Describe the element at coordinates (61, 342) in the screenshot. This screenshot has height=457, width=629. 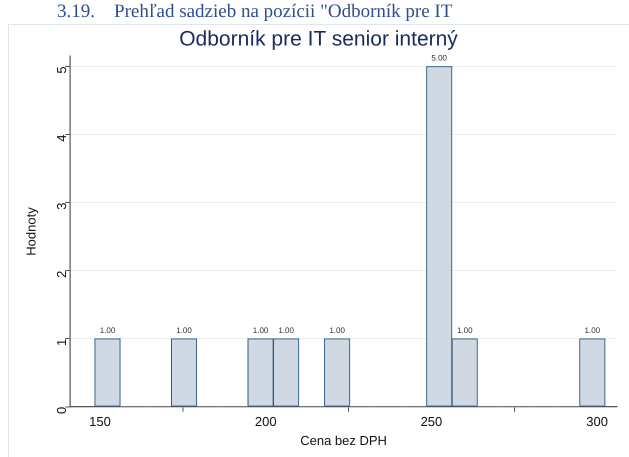
I see `y-tick-label: 1` at that location.